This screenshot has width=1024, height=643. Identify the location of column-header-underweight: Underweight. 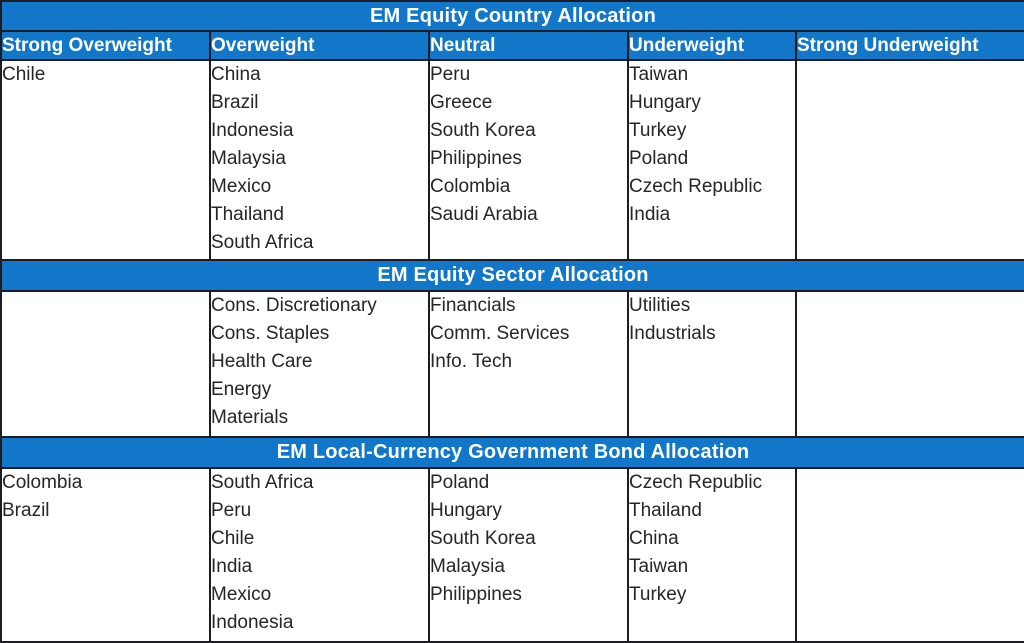
(712, 45).